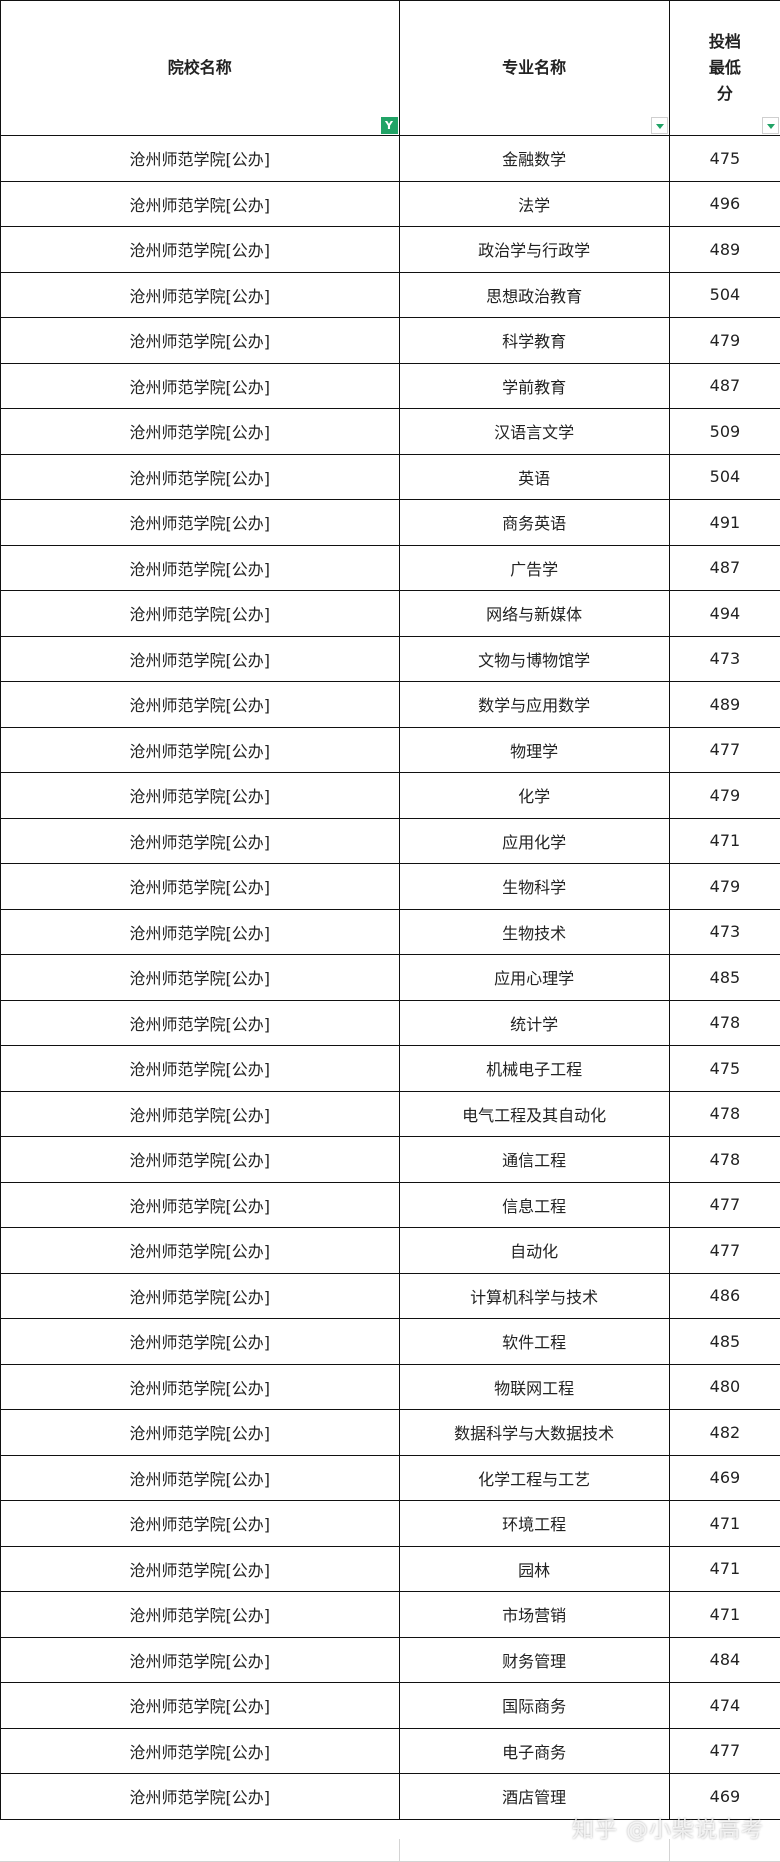 The image size is (780, 1862). What do you see at coordinates (534, 1705) in the screenshot?
I see `major-cell: 国际商务` at bounding box center [534, 1705].